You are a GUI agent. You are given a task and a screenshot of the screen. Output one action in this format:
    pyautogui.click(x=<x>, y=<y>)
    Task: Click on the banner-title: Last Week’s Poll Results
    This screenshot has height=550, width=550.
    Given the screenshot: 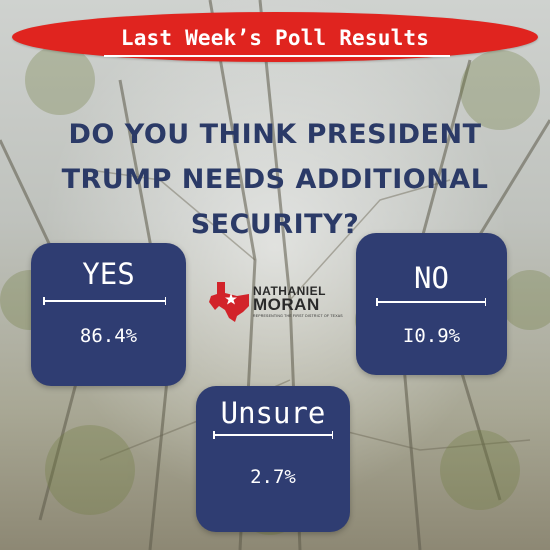 What is the action you would take?
    pyautogui.click(x=275, y=38)
    